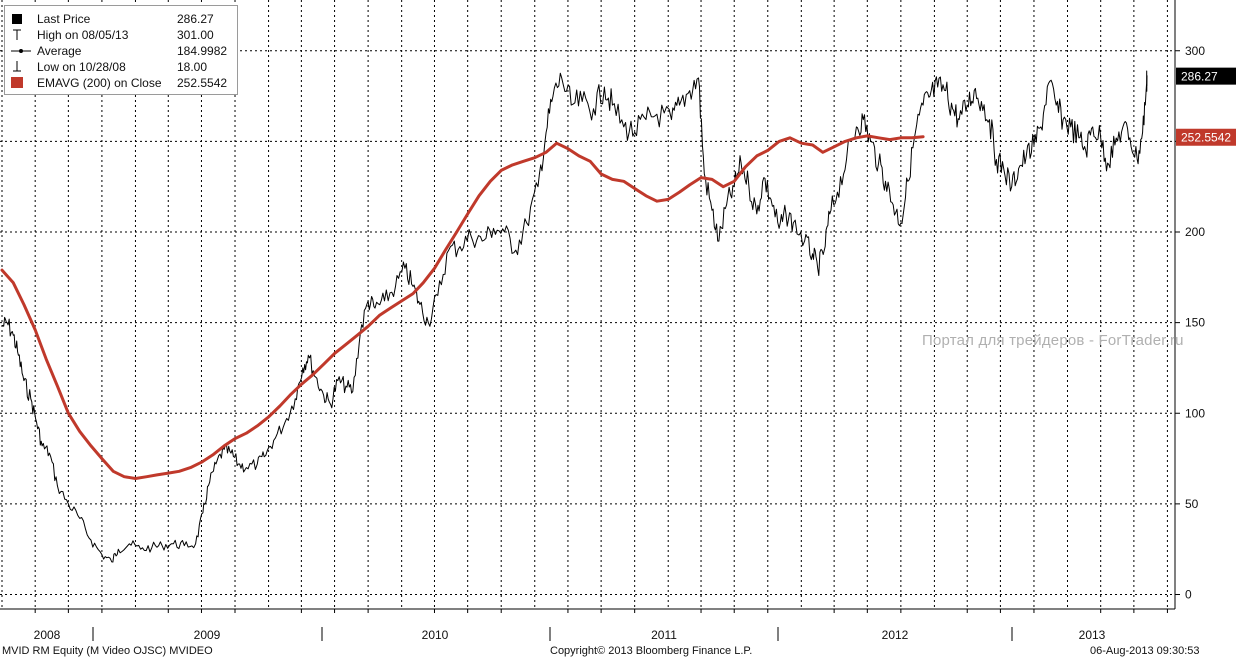 The height and width of the screenshot is (661, 1238). What do you see at coordinates (1195, 51) in the screenshot?
I see `y-tick-label: 300` at bounding box center [1195, 51].